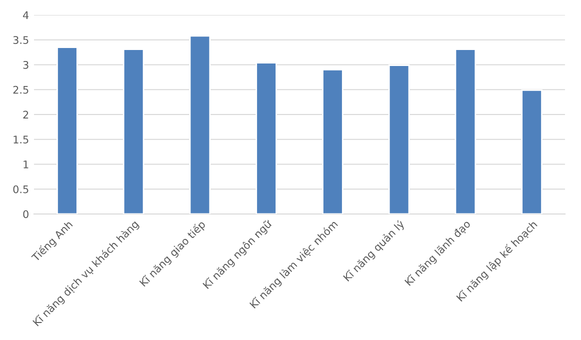  I want to click on y-tick-label: 4, so click(26, 15).